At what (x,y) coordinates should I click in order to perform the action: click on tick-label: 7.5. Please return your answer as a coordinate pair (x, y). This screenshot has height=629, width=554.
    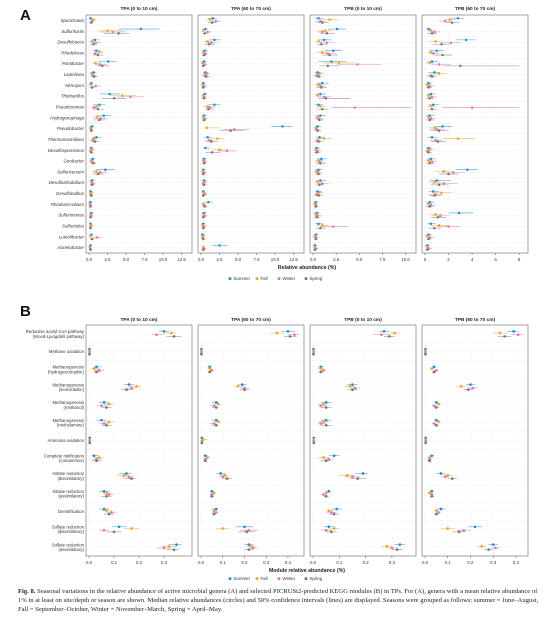
    Looking at the image, I should click on (382, 259).